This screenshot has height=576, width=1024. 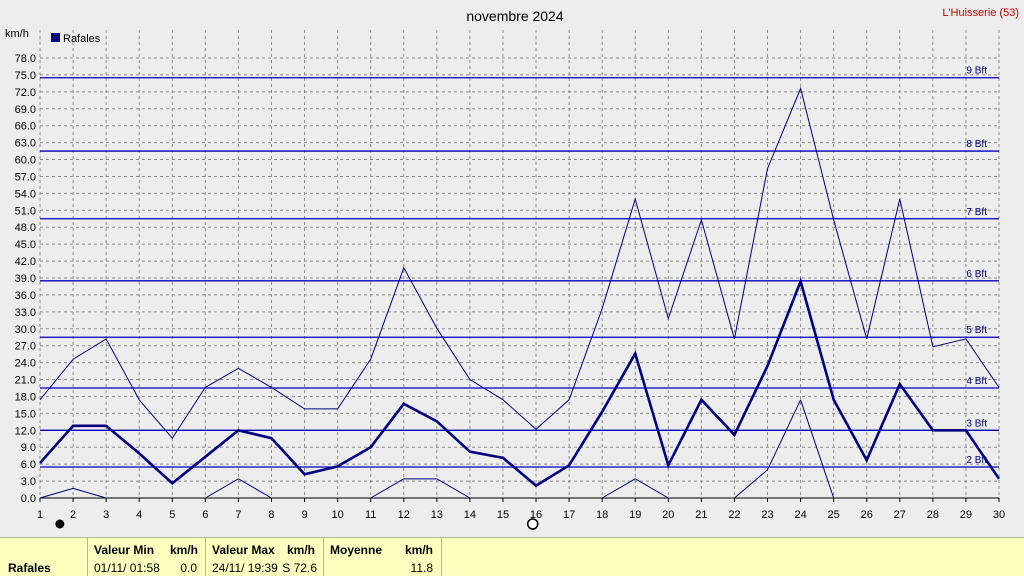 What do you see at coordinates (124, 550) in the screenshot?
I see `min-header: Valeur Min` at bounding box center [124, 550].